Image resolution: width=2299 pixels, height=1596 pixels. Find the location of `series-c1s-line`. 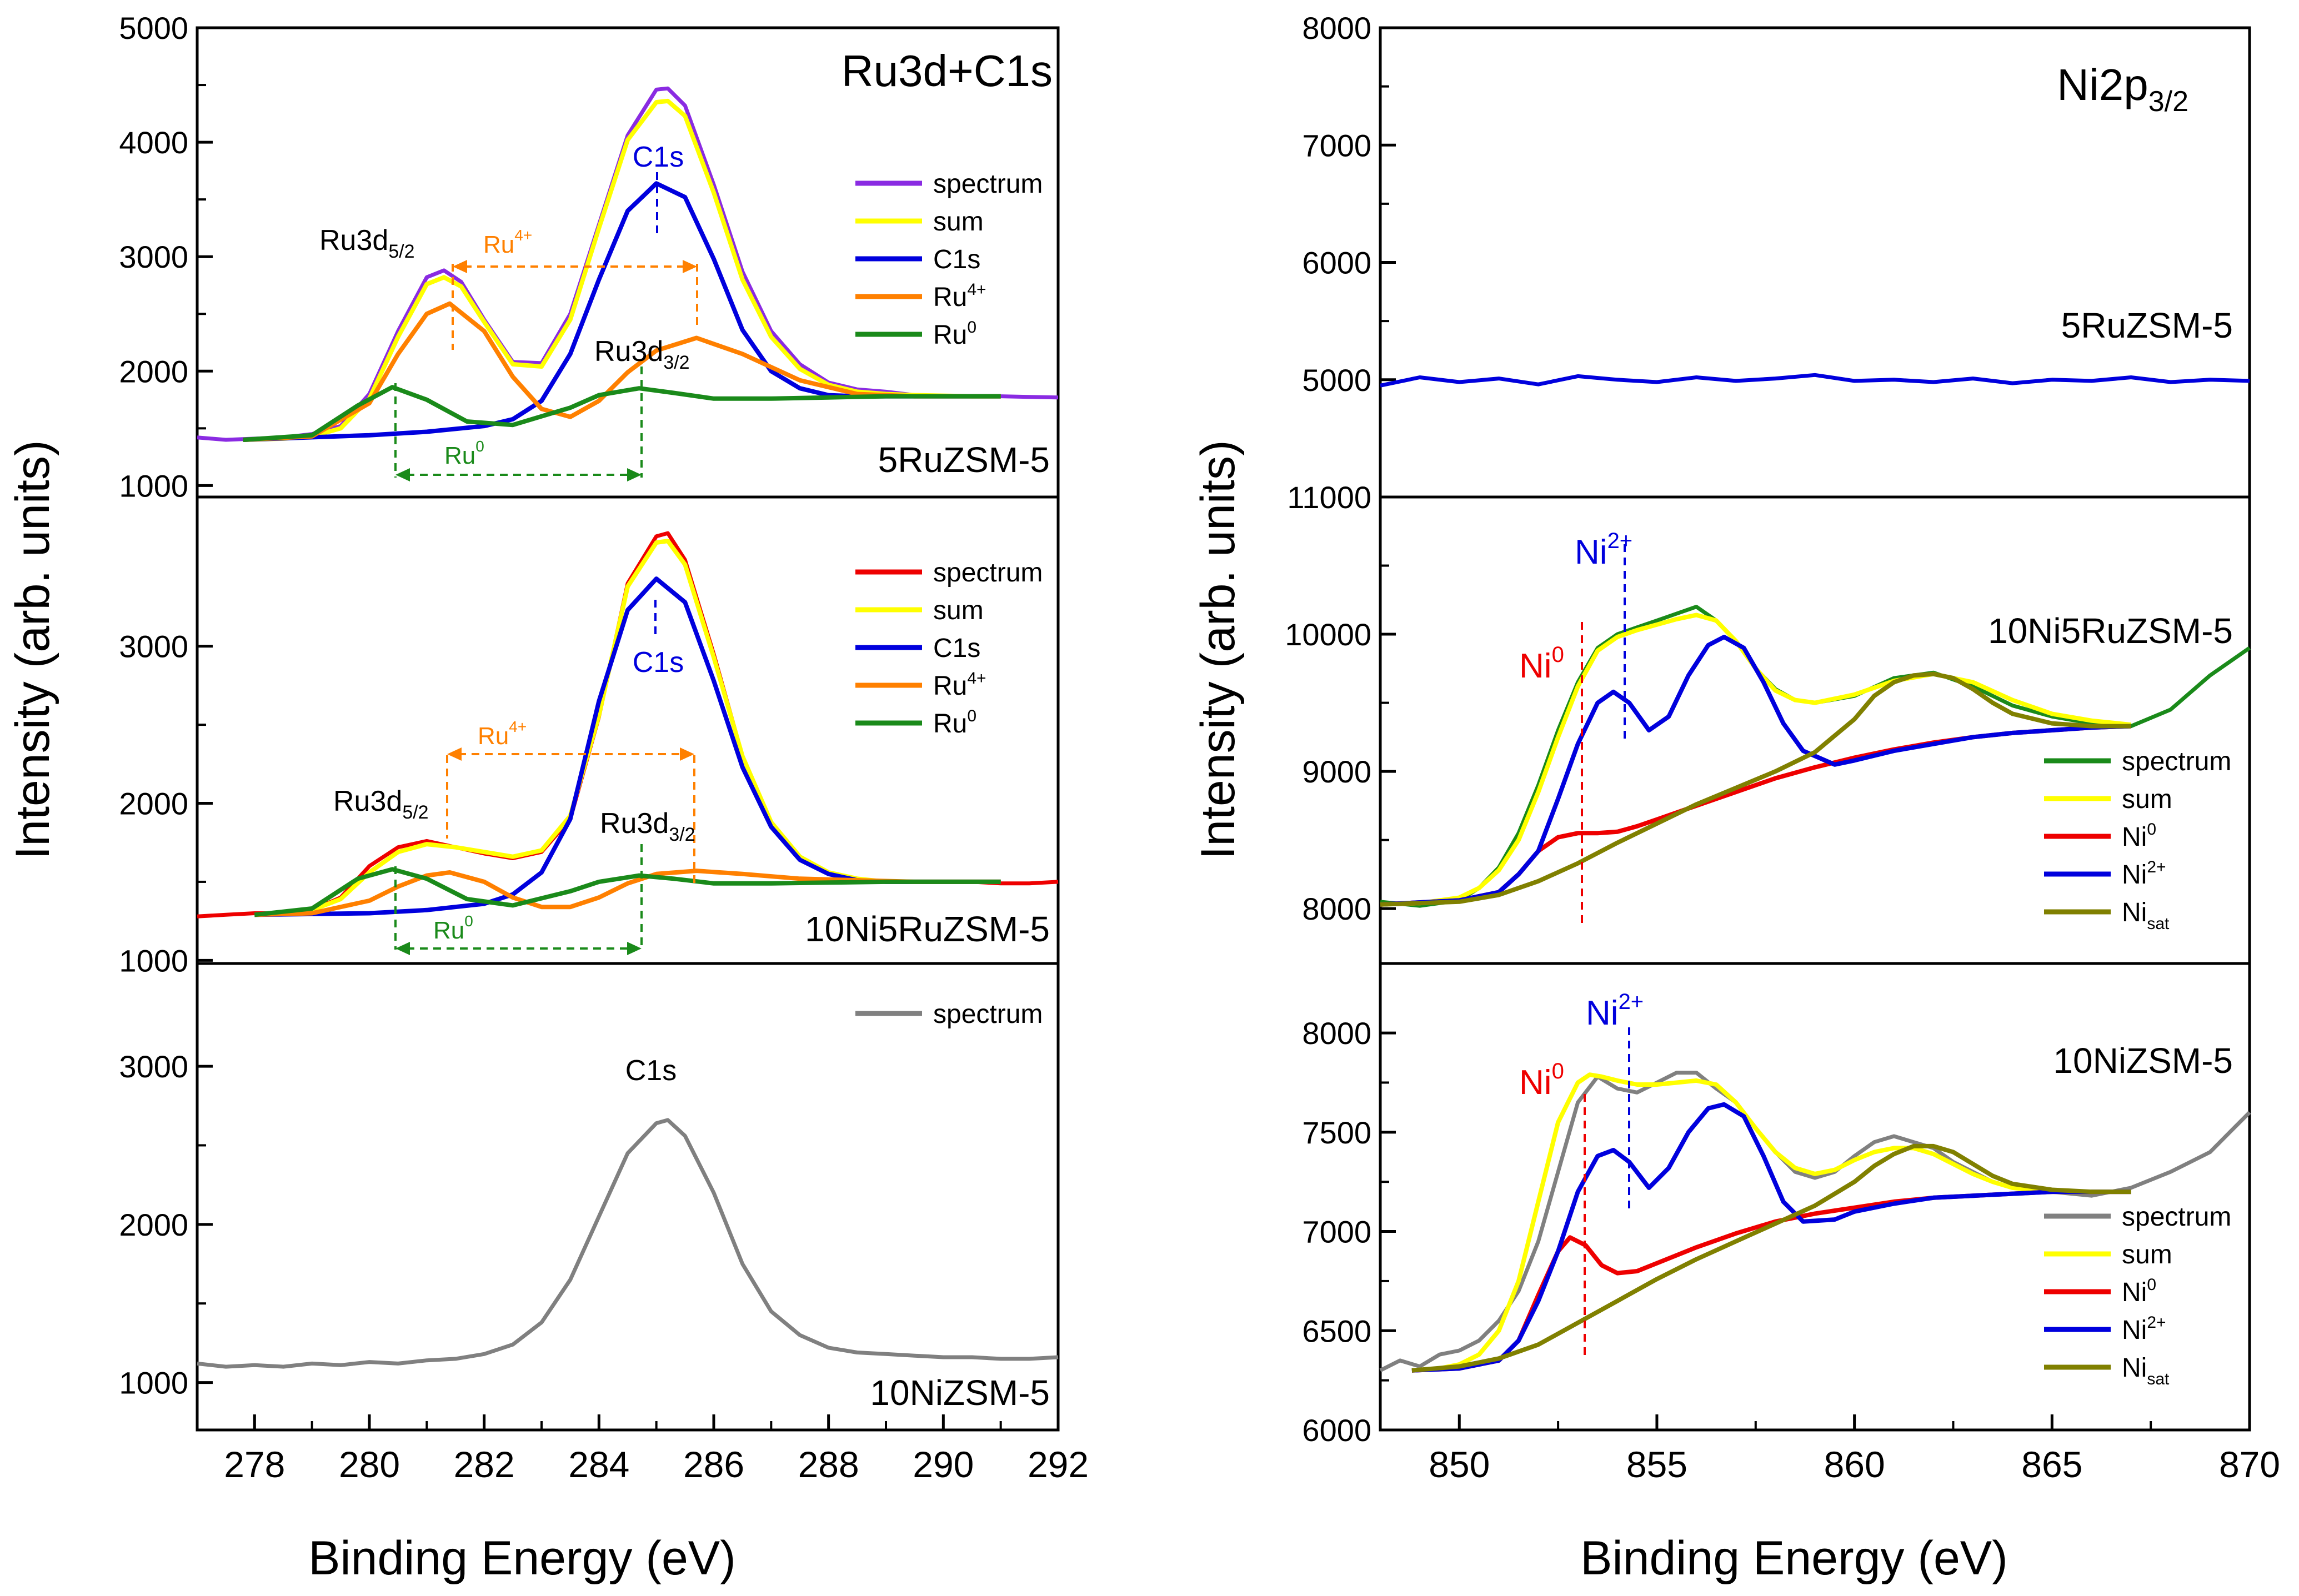

series-c1s-line is located at coordinates (627, 746).